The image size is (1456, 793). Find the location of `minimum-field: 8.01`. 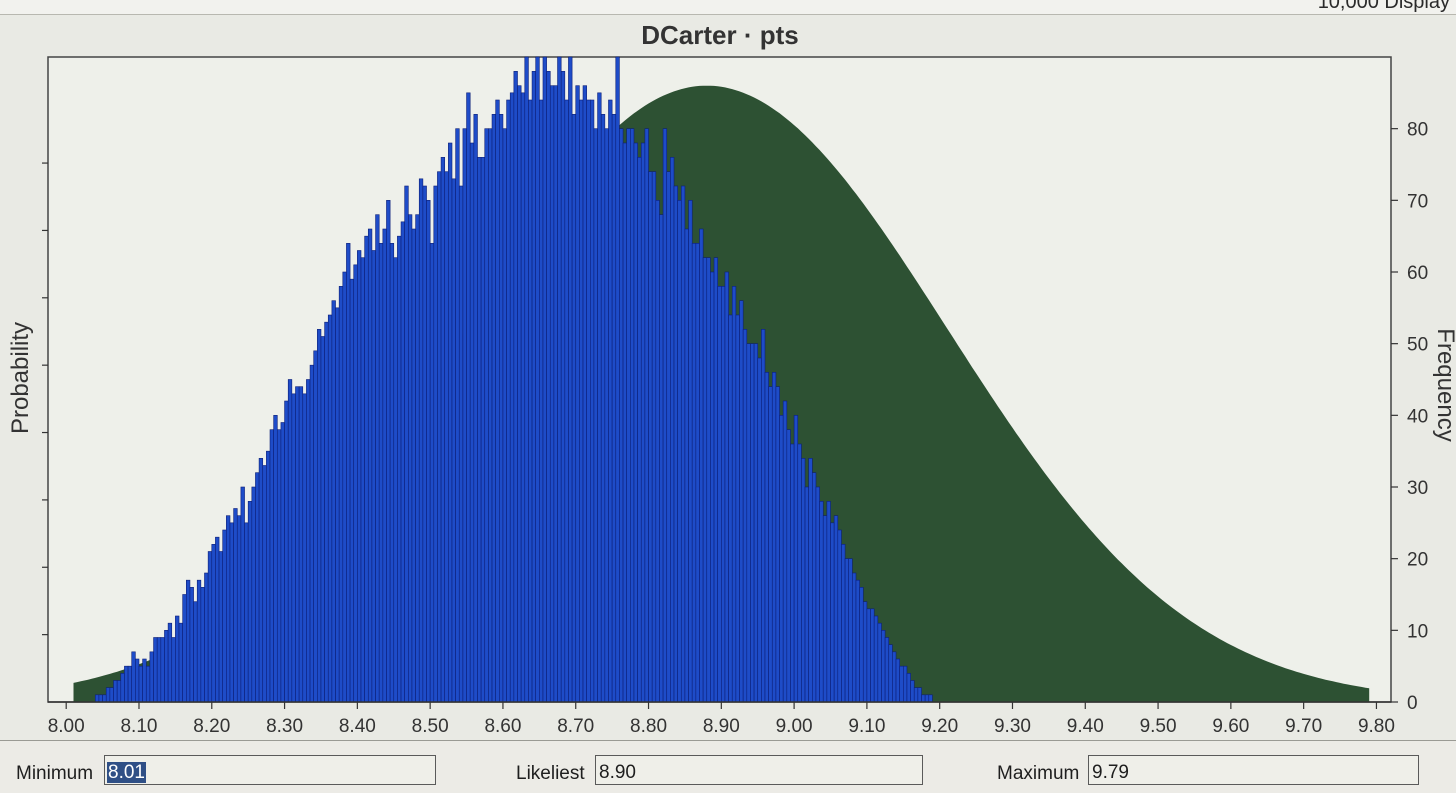

minimum-field: 8.01 is located at coordinates (270, 770).